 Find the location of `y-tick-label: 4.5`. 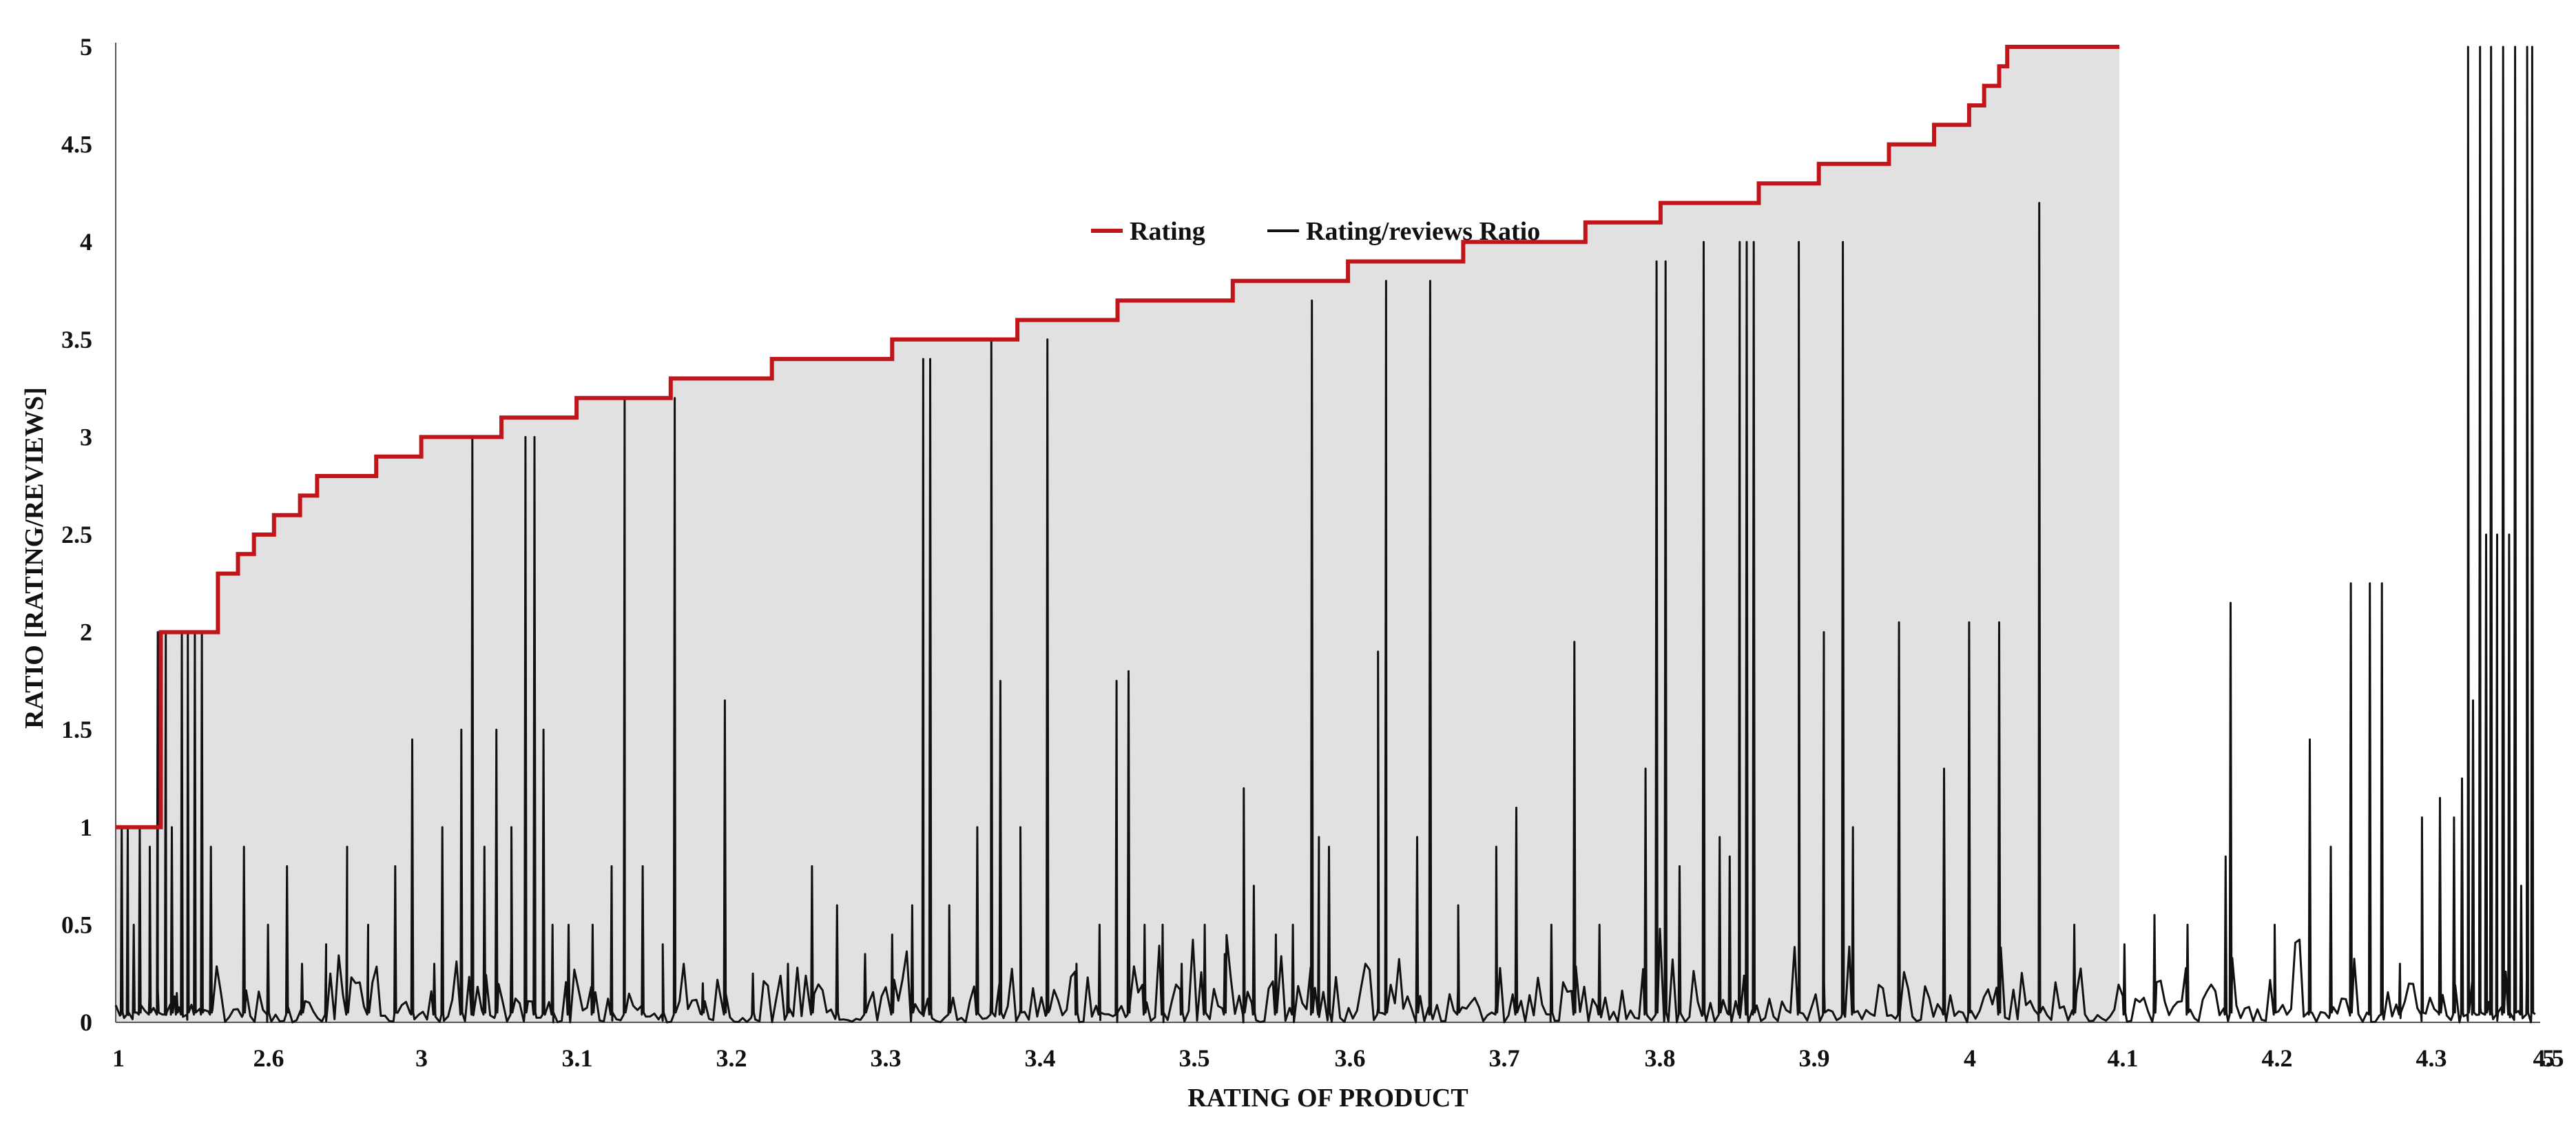

y-tick-label: 4.5 is located at coordinates (76, 144).